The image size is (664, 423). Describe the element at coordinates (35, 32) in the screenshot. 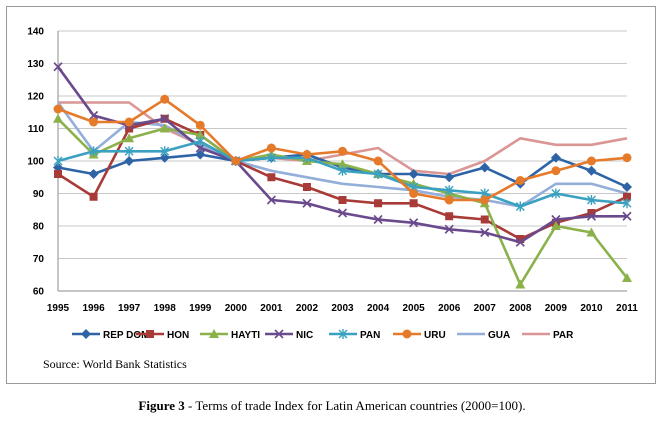

I see `y-tick-label: 140` at that location.